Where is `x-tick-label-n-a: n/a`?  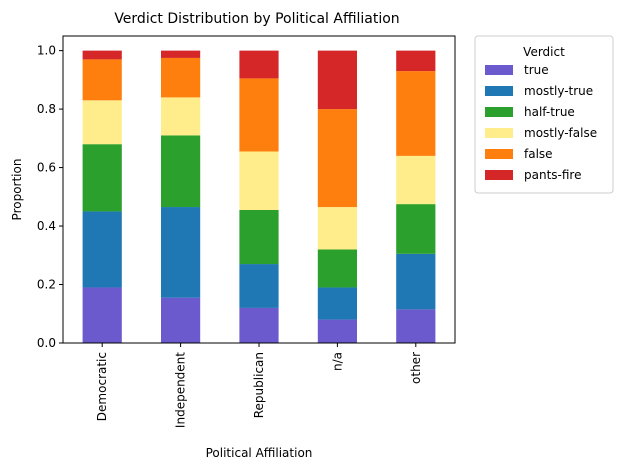 x-tick-label-n-a: n/a is located at coordinates (337, 361).